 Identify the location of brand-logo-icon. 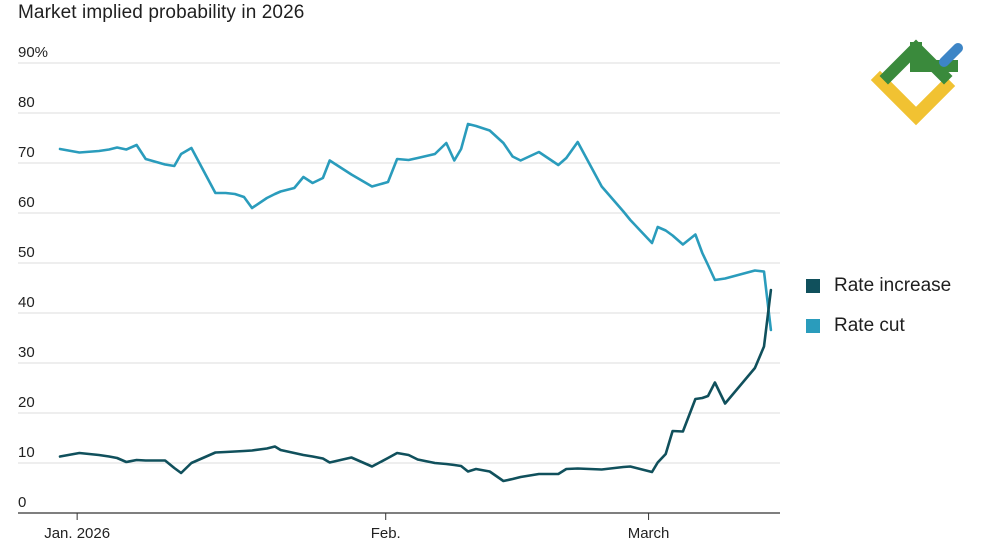
(916, 82).